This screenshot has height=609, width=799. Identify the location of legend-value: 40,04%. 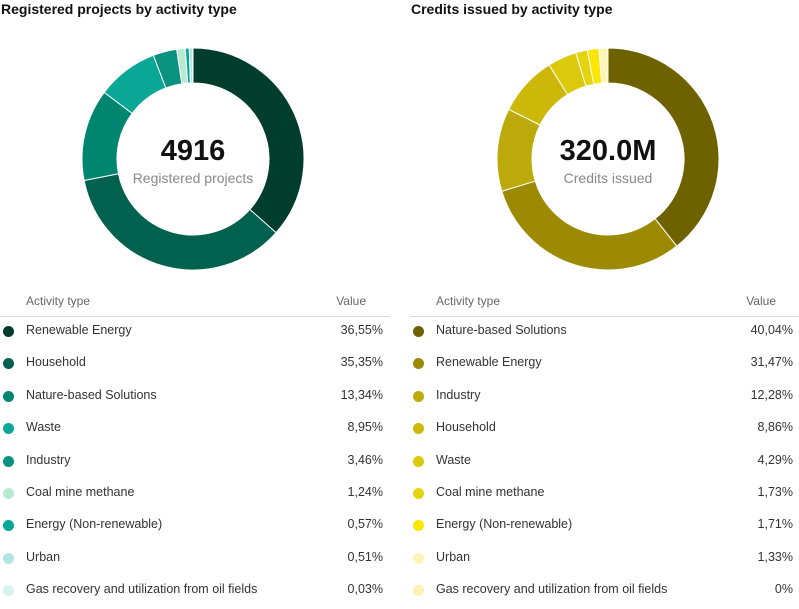
(772, 330).